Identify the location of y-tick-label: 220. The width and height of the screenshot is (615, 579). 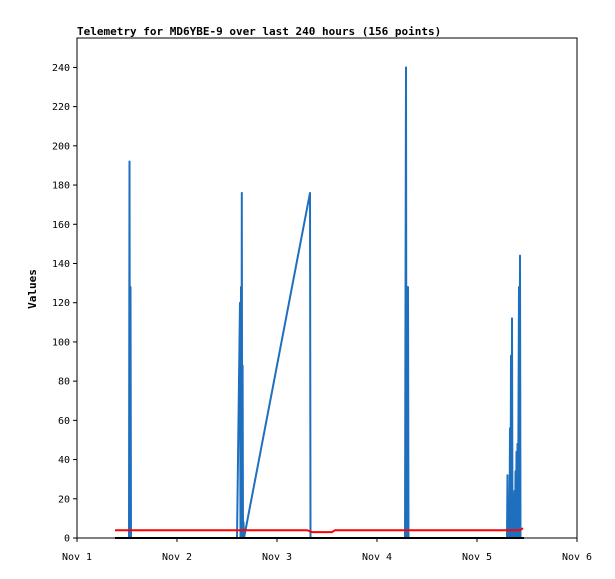
(61, 107).